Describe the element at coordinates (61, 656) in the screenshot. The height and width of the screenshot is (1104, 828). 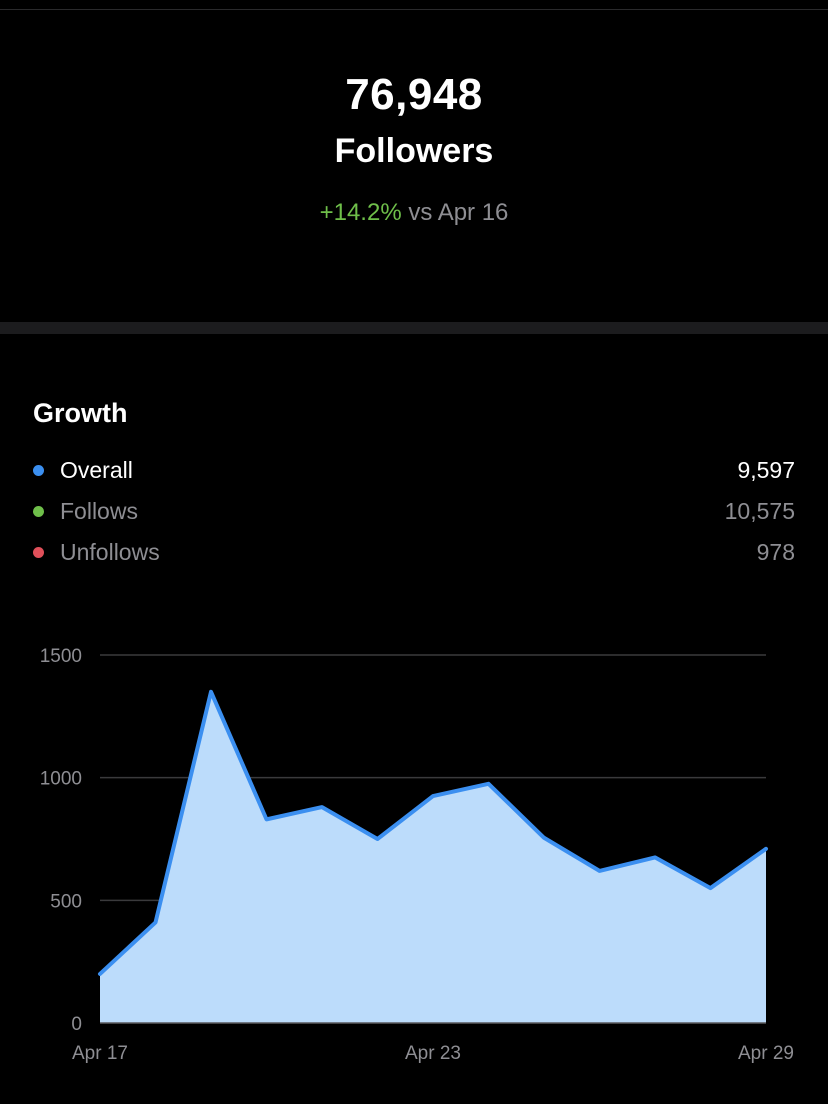
I see `y-tick-label: 1500` at that location.